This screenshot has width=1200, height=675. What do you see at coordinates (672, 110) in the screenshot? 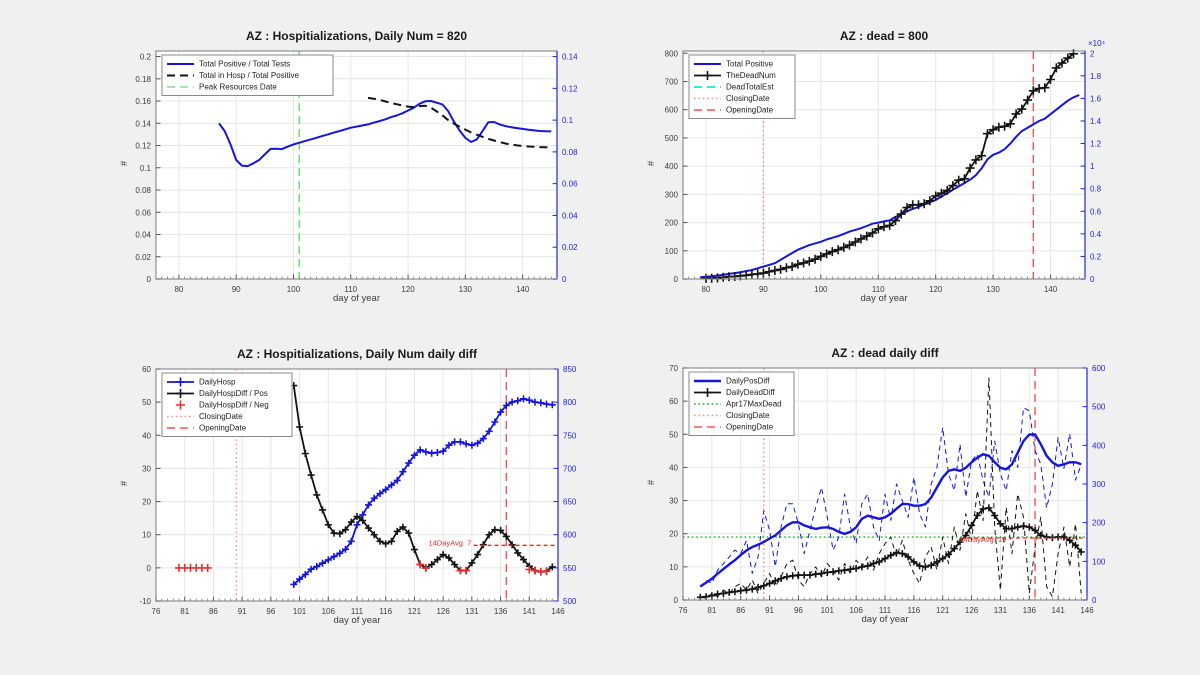
I see `y-left-tick-label: 600` at bounding box center [672, 110].